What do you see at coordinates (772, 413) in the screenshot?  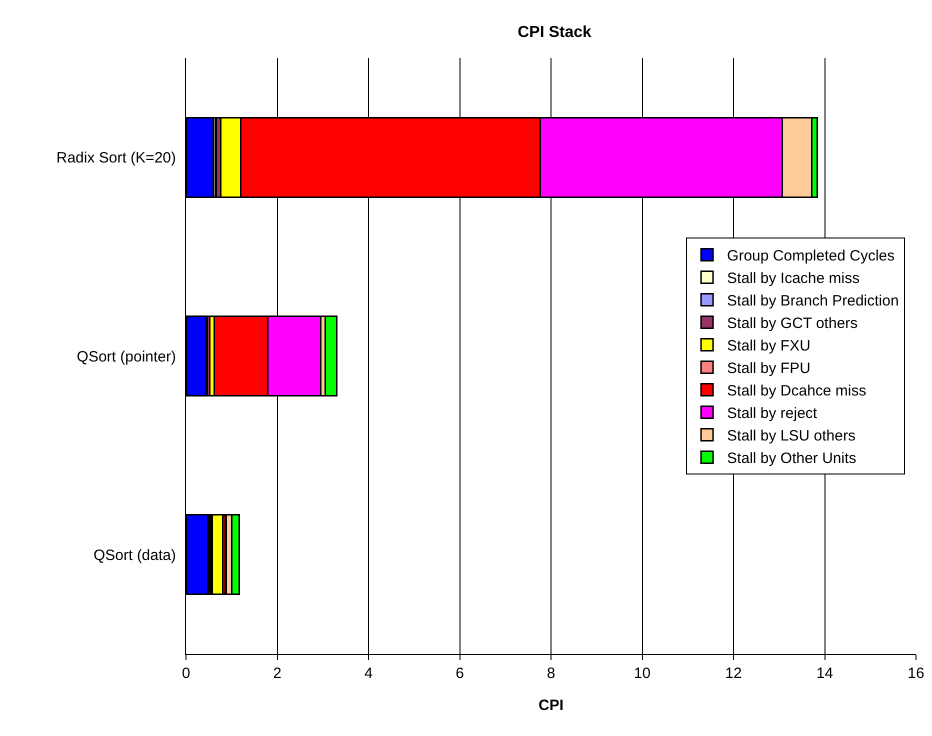 I see `legend-label: Stall by reject` at bounding box center [772, 413].